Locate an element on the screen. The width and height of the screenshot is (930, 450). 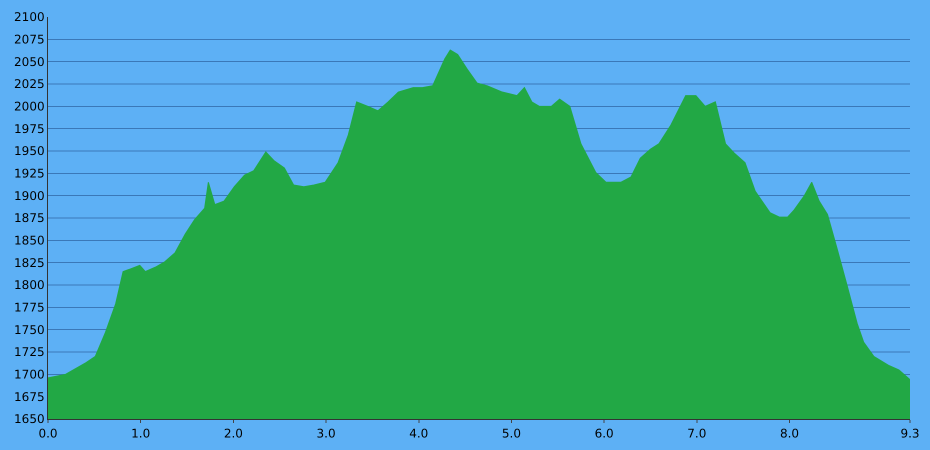
x-tick-label: 1.0 is located at coordinates (140, 433).